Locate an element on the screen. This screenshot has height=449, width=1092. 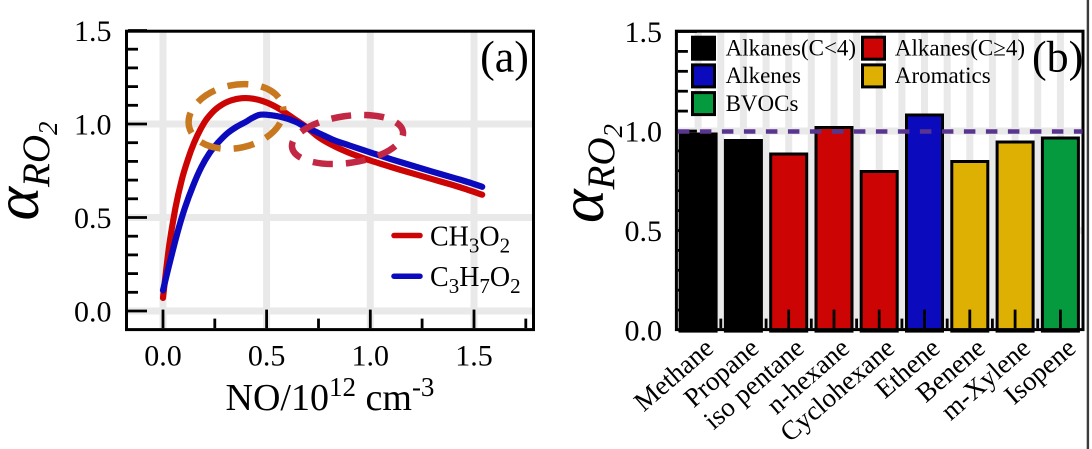
svg-text: Aromatics is located at coordinates (943, 75).